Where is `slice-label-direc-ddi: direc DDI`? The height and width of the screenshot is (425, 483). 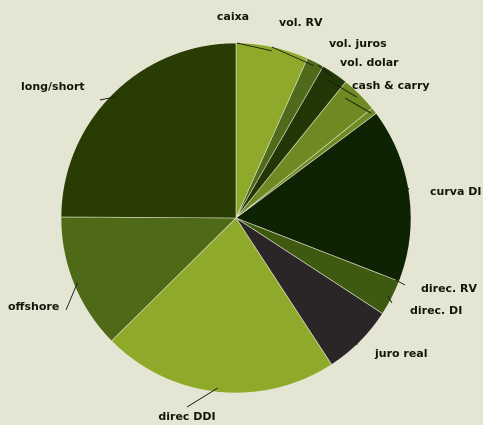
slice-label-direc-ddi: direc DDI is located at coordinates (186, 416).